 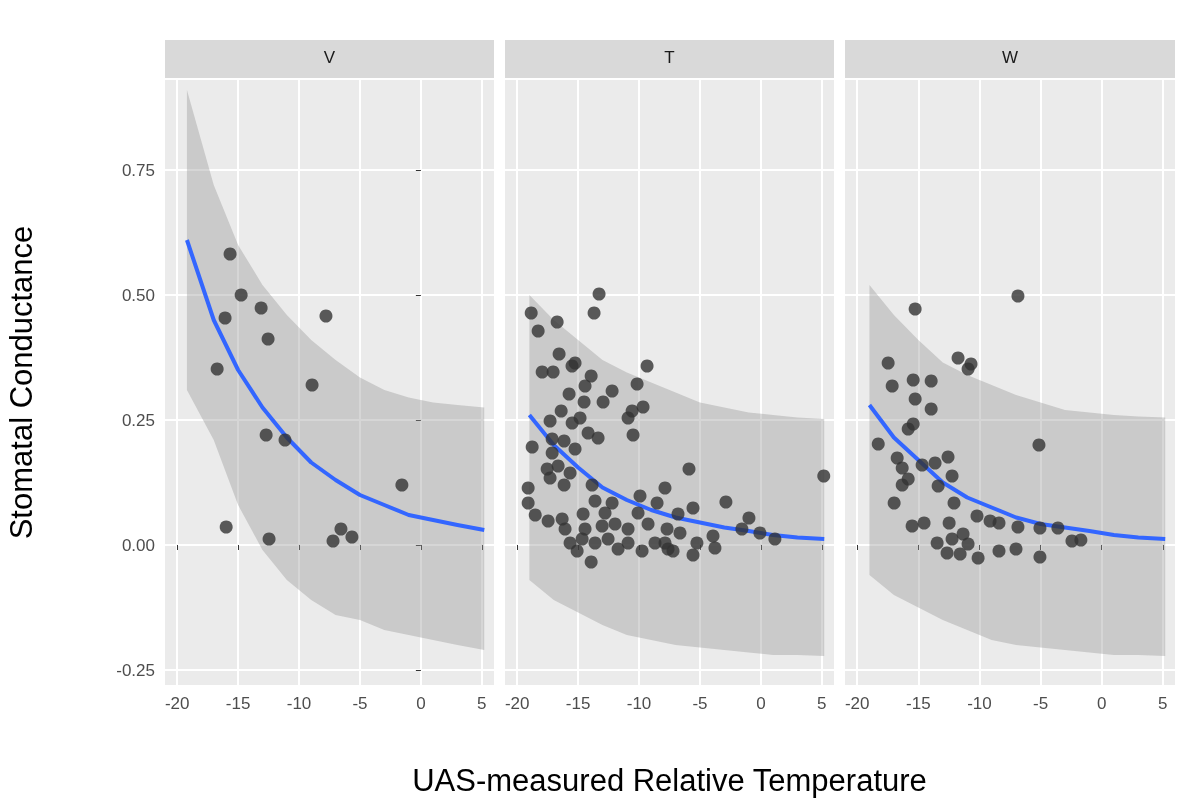 I want to click on x-axis-title: UAS-measured Relative Temperature, so click(x=669, y=780).